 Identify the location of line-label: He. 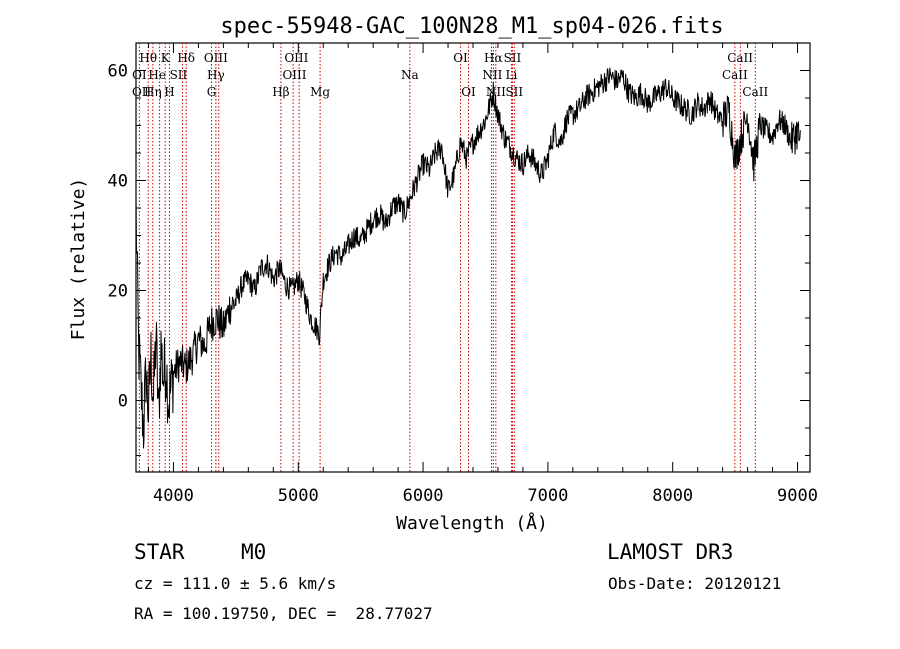
(157, 75).